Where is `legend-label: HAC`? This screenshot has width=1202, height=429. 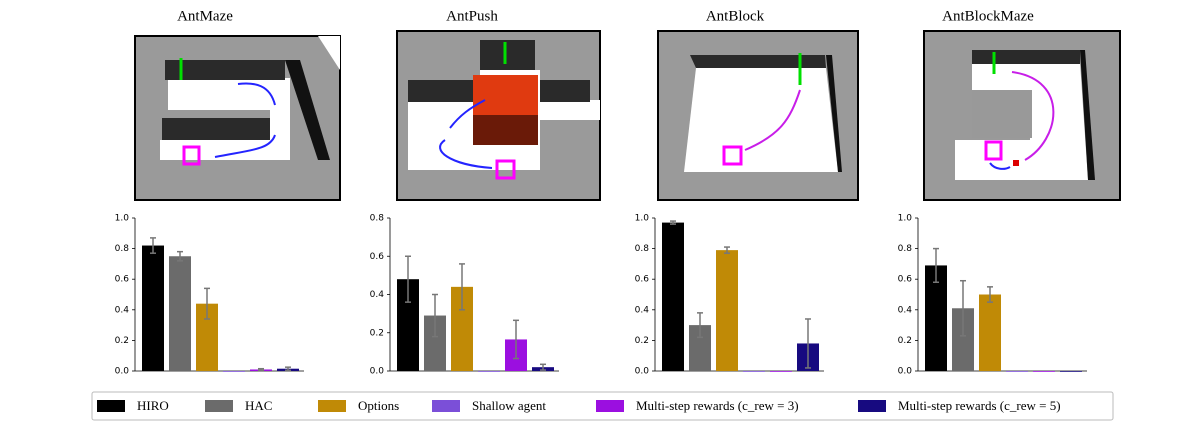
legend-label: HAC is located at coordinates (258, 405).